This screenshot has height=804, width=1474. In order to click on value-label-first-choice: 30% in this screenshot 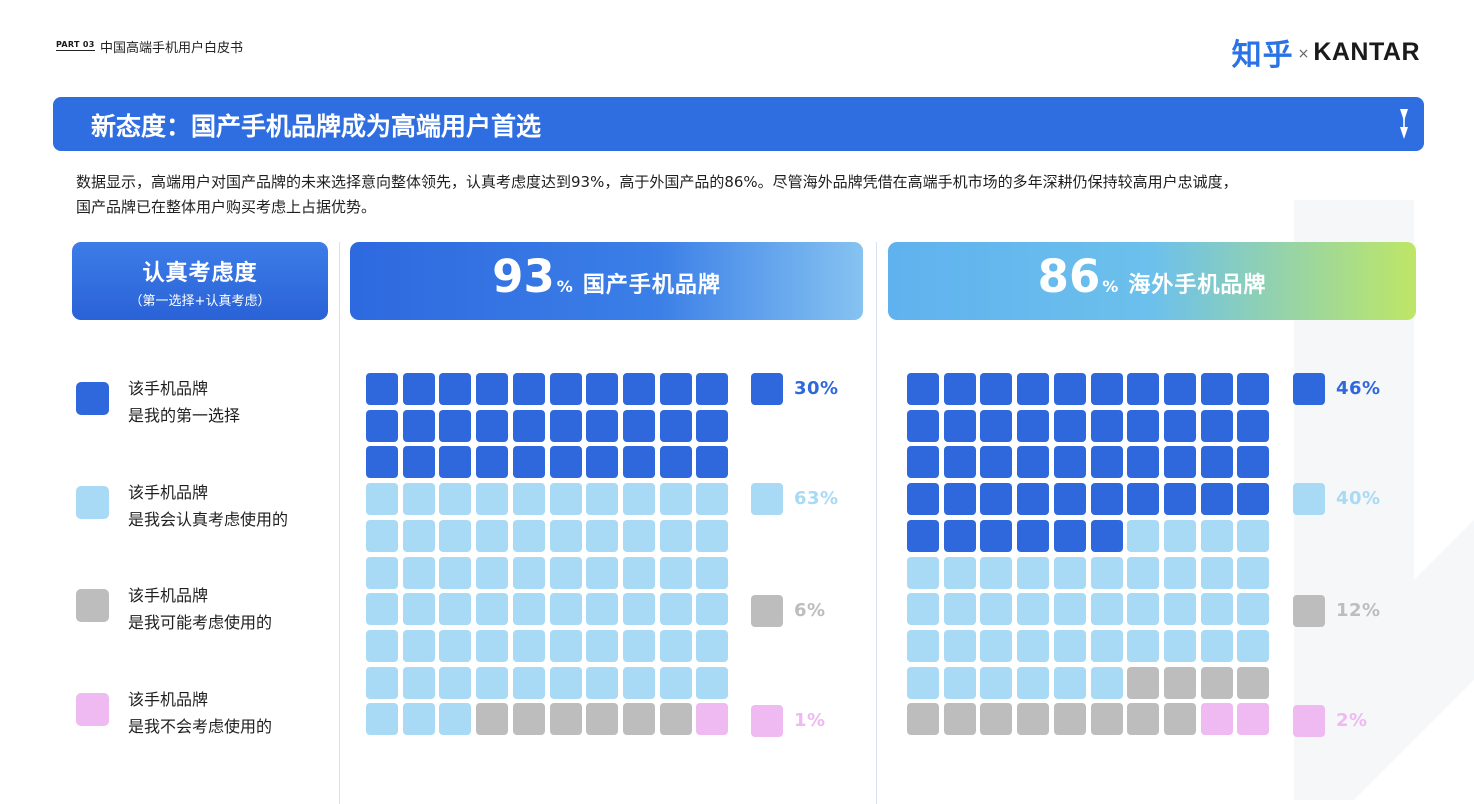, I will do `click(816, 388)`.